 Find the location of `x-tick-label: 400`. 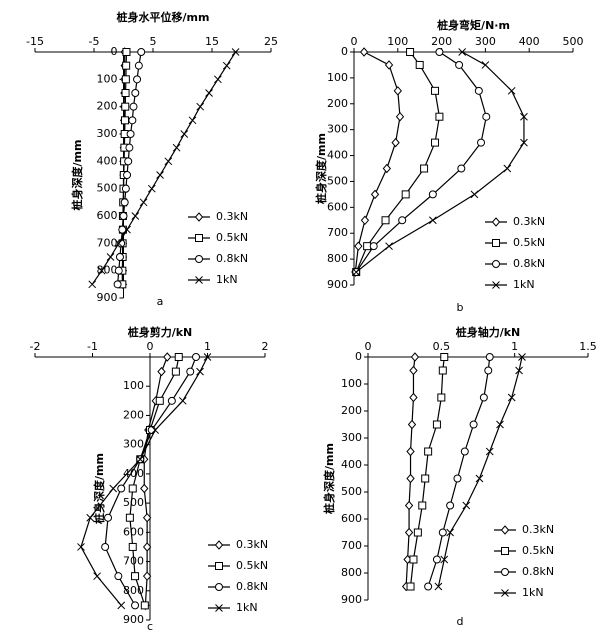

x-tick-label: 400 is located at coordinates (529, 41).